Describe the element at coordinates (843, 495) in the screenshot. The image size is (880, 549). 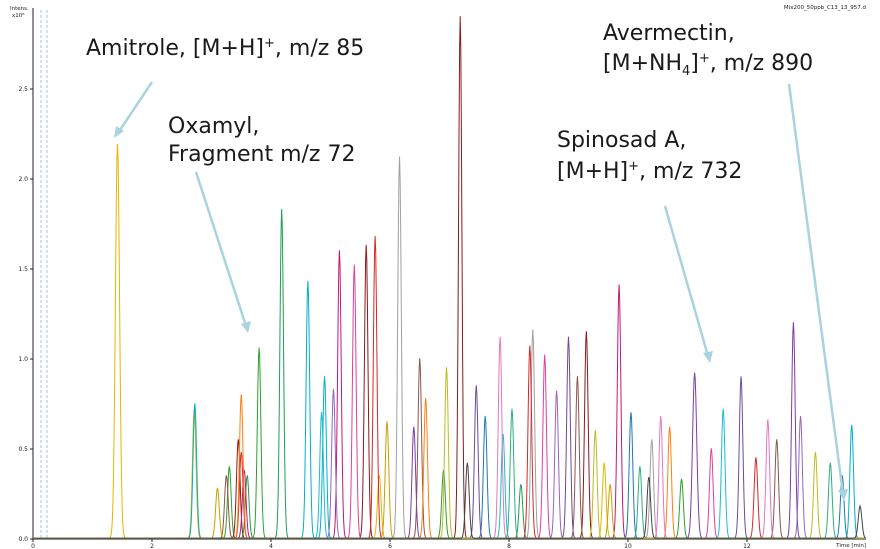
I see `avermectin-arrow-head` at that location.